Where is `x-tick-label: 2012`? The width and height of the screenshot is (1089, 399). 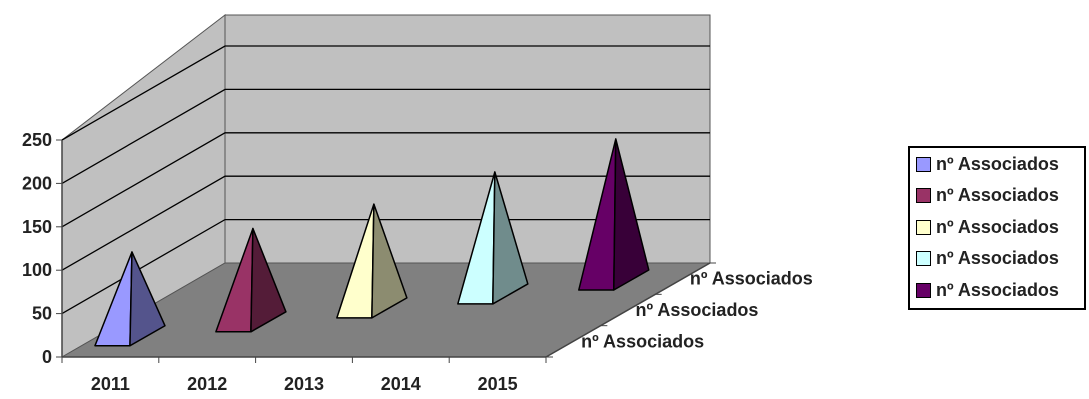
x-tick-label: 2012 is located at coordinates (207, 384).